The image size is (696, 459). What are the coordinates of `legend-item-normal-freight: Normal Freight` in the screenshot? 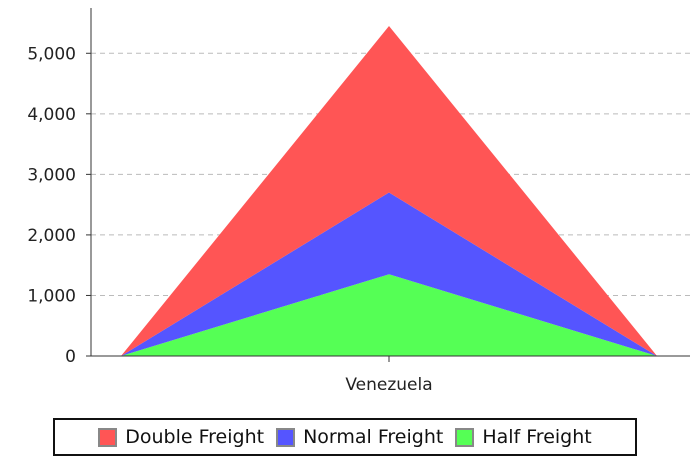 It's located at (359, 437).